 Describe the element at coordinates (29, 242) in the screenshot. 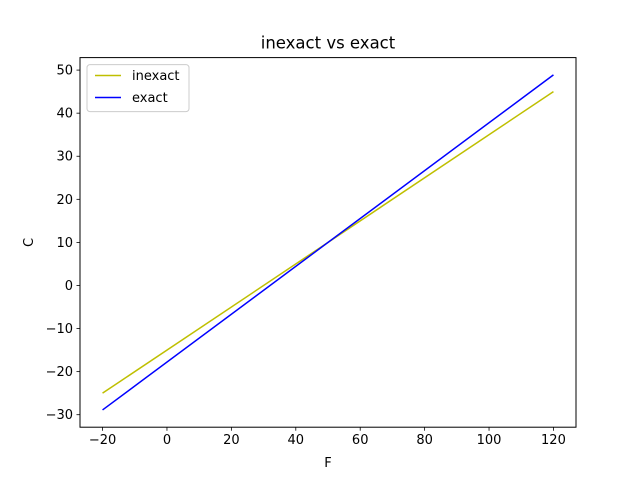

I see `y-axis-label: C` at that location.